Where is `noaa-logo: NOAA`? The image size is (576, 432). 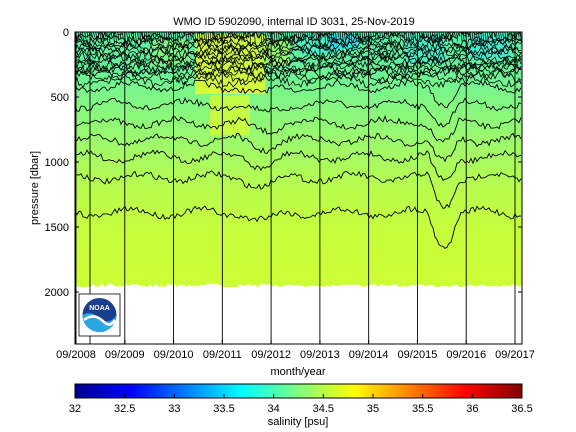 noaa-logo: NOAA is located at coordinates (99, 315).